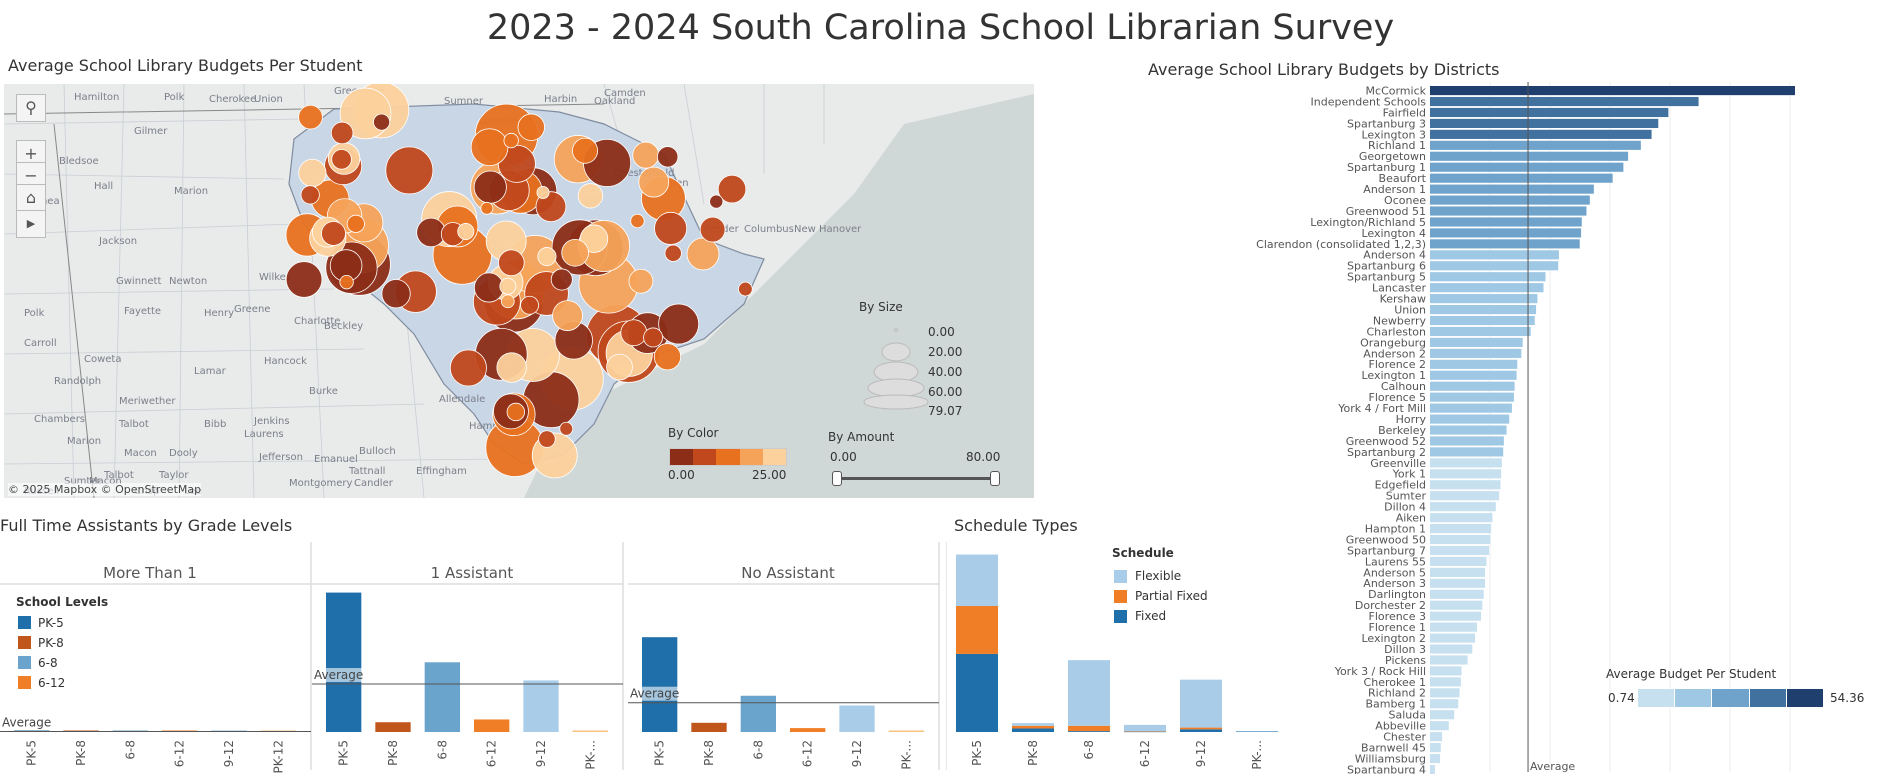 Image resolution: width=1881 pixels, height=778 pixels. What do you see at coordinates (1397, 693) in the screenshot?
I see `district-label: Richland 2` at bounding box center [1397, 693].